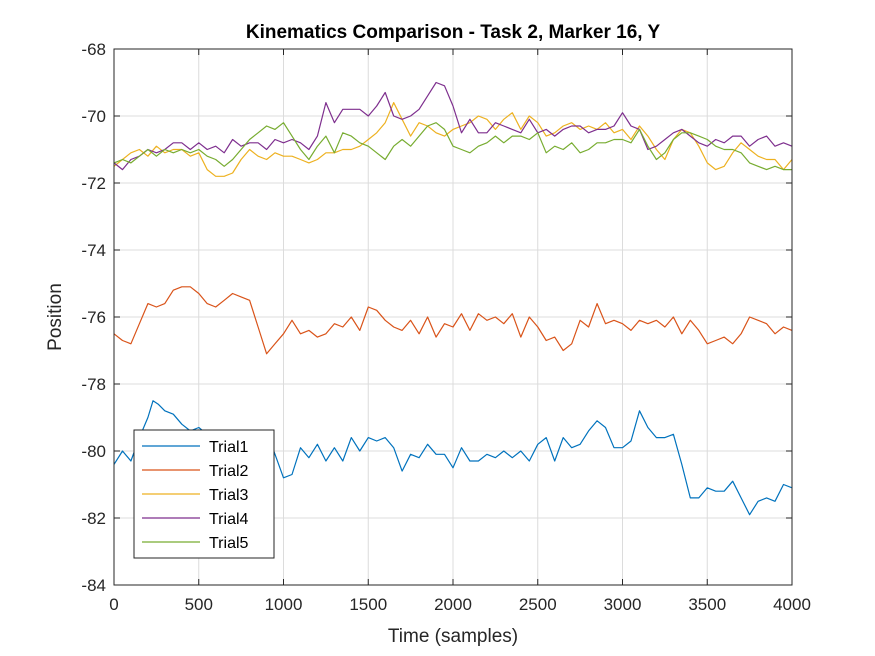  What do you see at coordinates (93, 384) in the screenshot?
I see `y-tick-label: -78` at bounding box center [93, 384].